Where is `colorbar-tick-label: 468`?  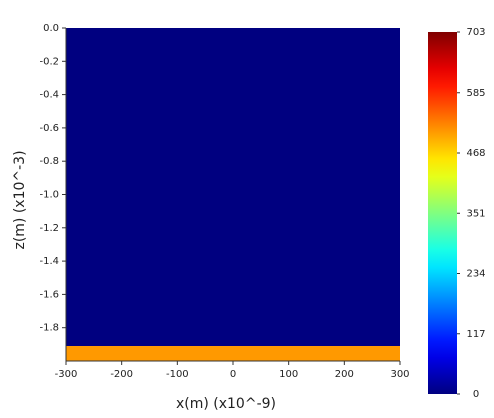
colorbar-tick-label: 468 is located at coordinates (475, 153).